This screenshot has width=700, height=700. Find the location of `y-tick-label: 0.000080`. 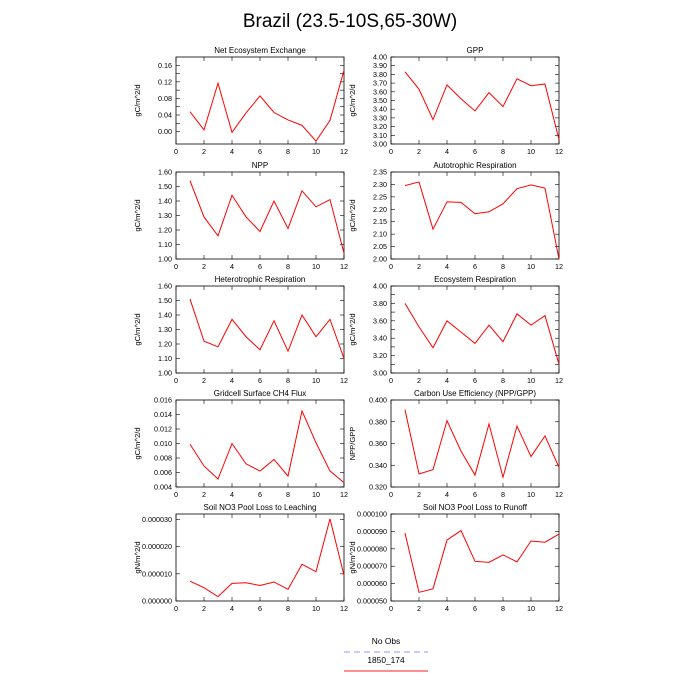

y-tick-label: 0.000080 is located at coordinates (372, 548).